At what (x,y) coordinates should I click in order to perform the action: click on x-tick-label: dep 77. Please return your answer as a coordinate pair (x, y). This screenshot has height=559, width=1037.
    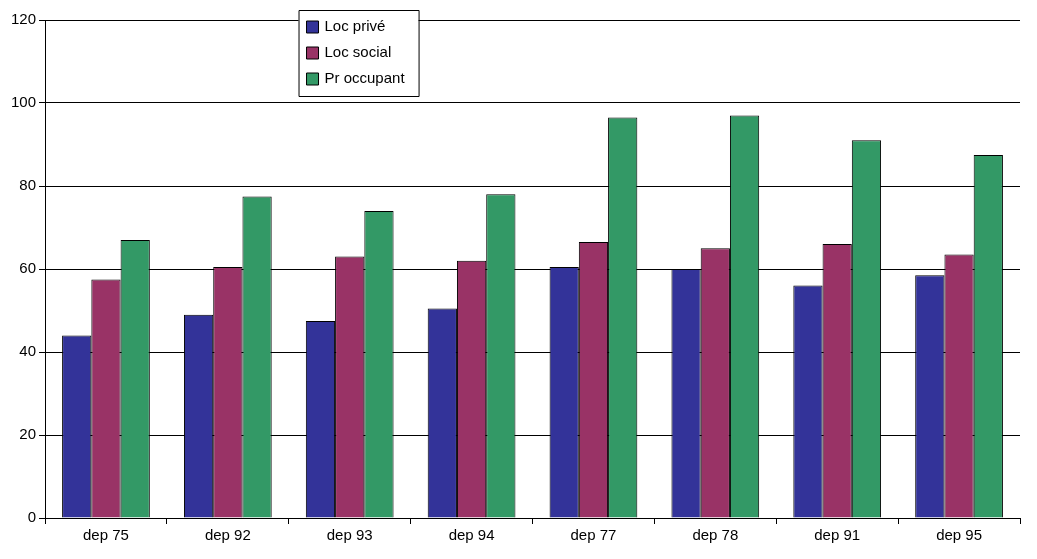
    Looking at the image, I should click on (593, 535).